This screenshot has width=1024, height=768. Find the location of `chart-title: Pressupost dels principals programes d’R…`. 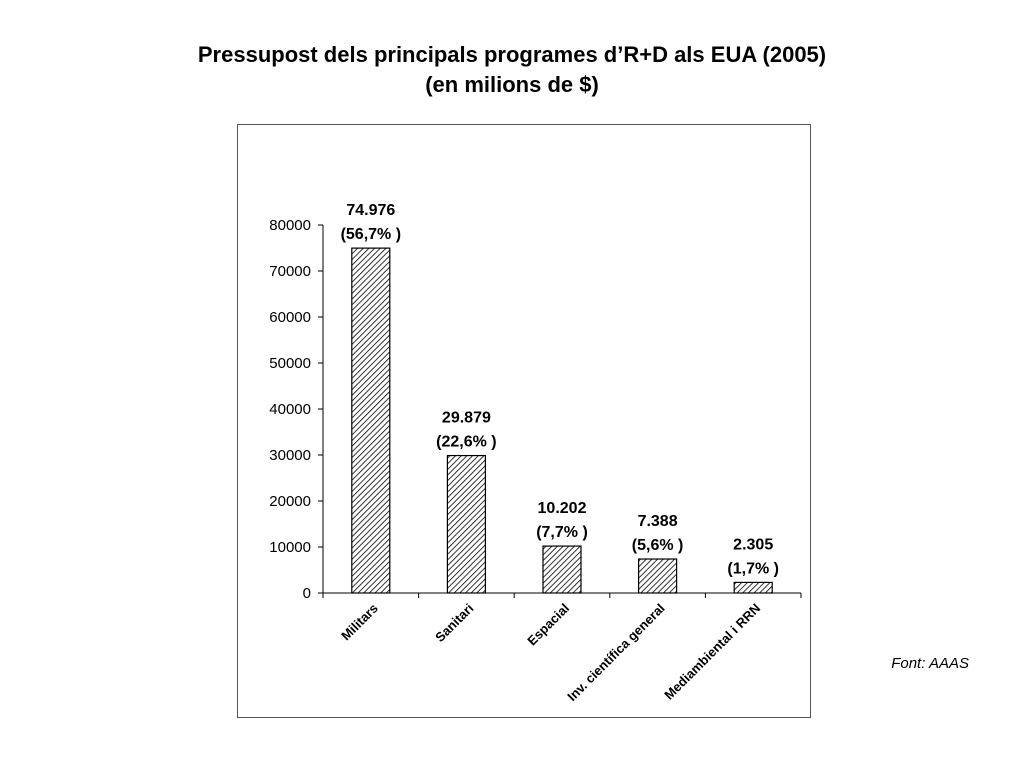

chart-title: Pressupost dels principals programes d’R… is located at coordinates (512, 70).